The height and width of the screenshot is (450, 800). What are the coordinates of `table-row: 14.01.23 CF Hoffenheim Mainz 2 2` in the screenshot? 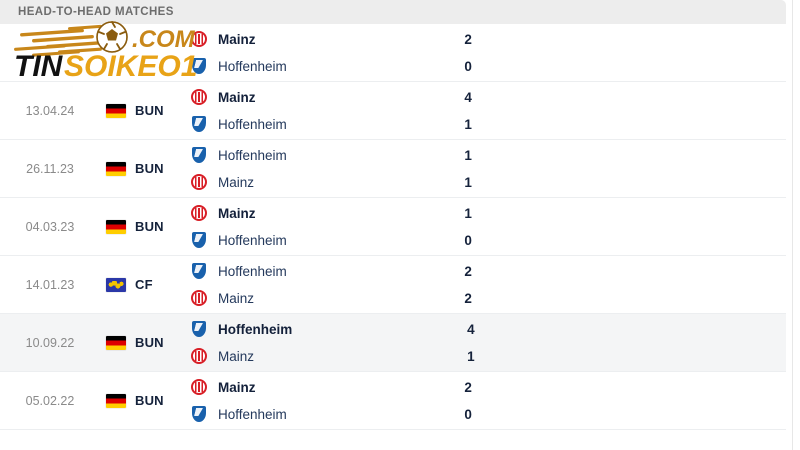 It's located at (393, 285).